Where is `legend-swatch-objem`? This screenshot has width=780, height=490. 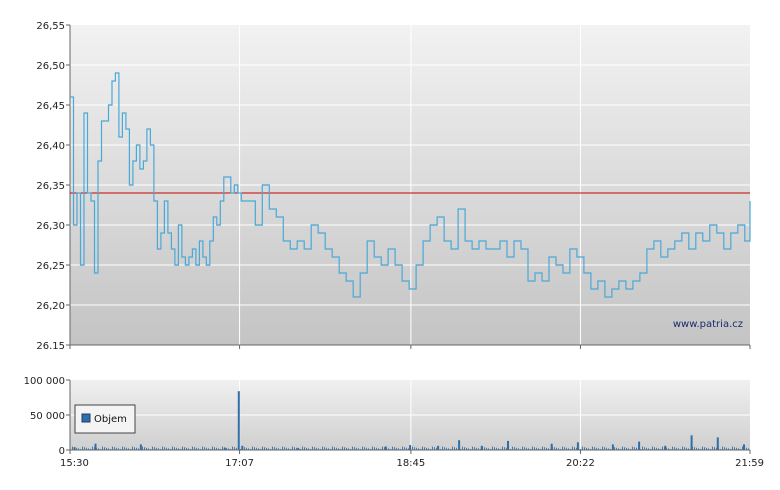
legend-swatch-objem is located at coordinates (86, 418).